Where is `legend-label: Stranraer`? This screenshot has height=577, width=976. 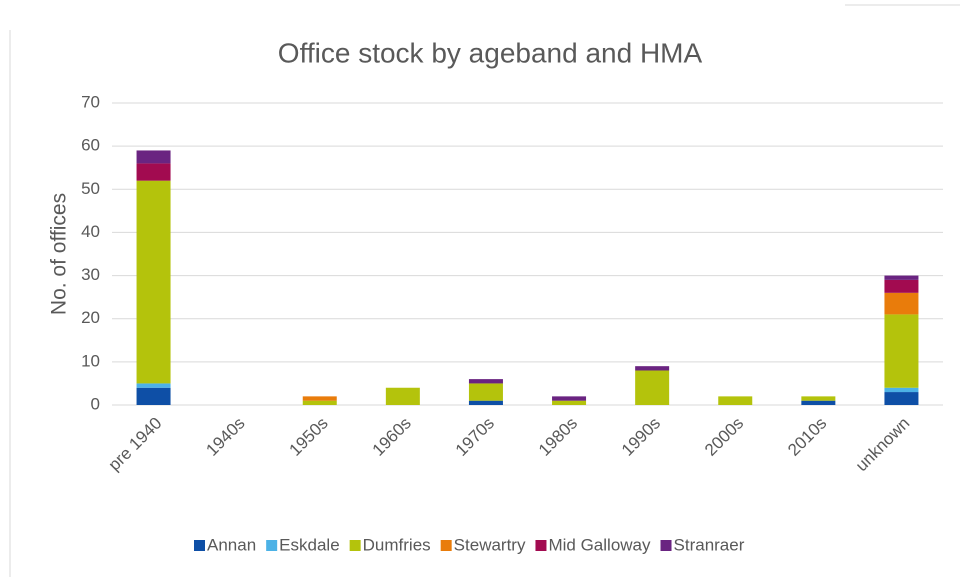 legend-label: Stranraer is located at coordinates (709, 544).